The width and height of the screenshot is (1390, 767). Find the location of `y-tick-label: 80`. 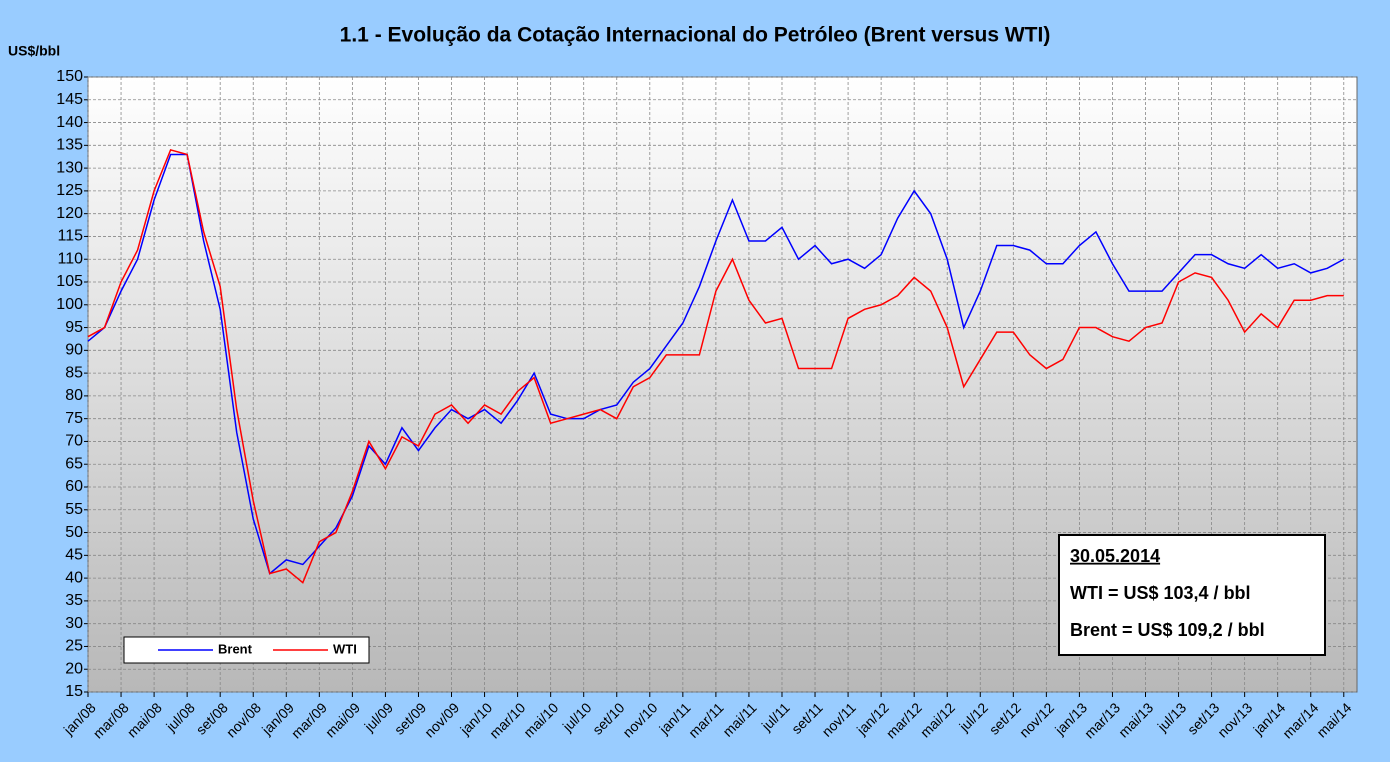

y-tick-label: 80 is located at coordinates (74, 395).